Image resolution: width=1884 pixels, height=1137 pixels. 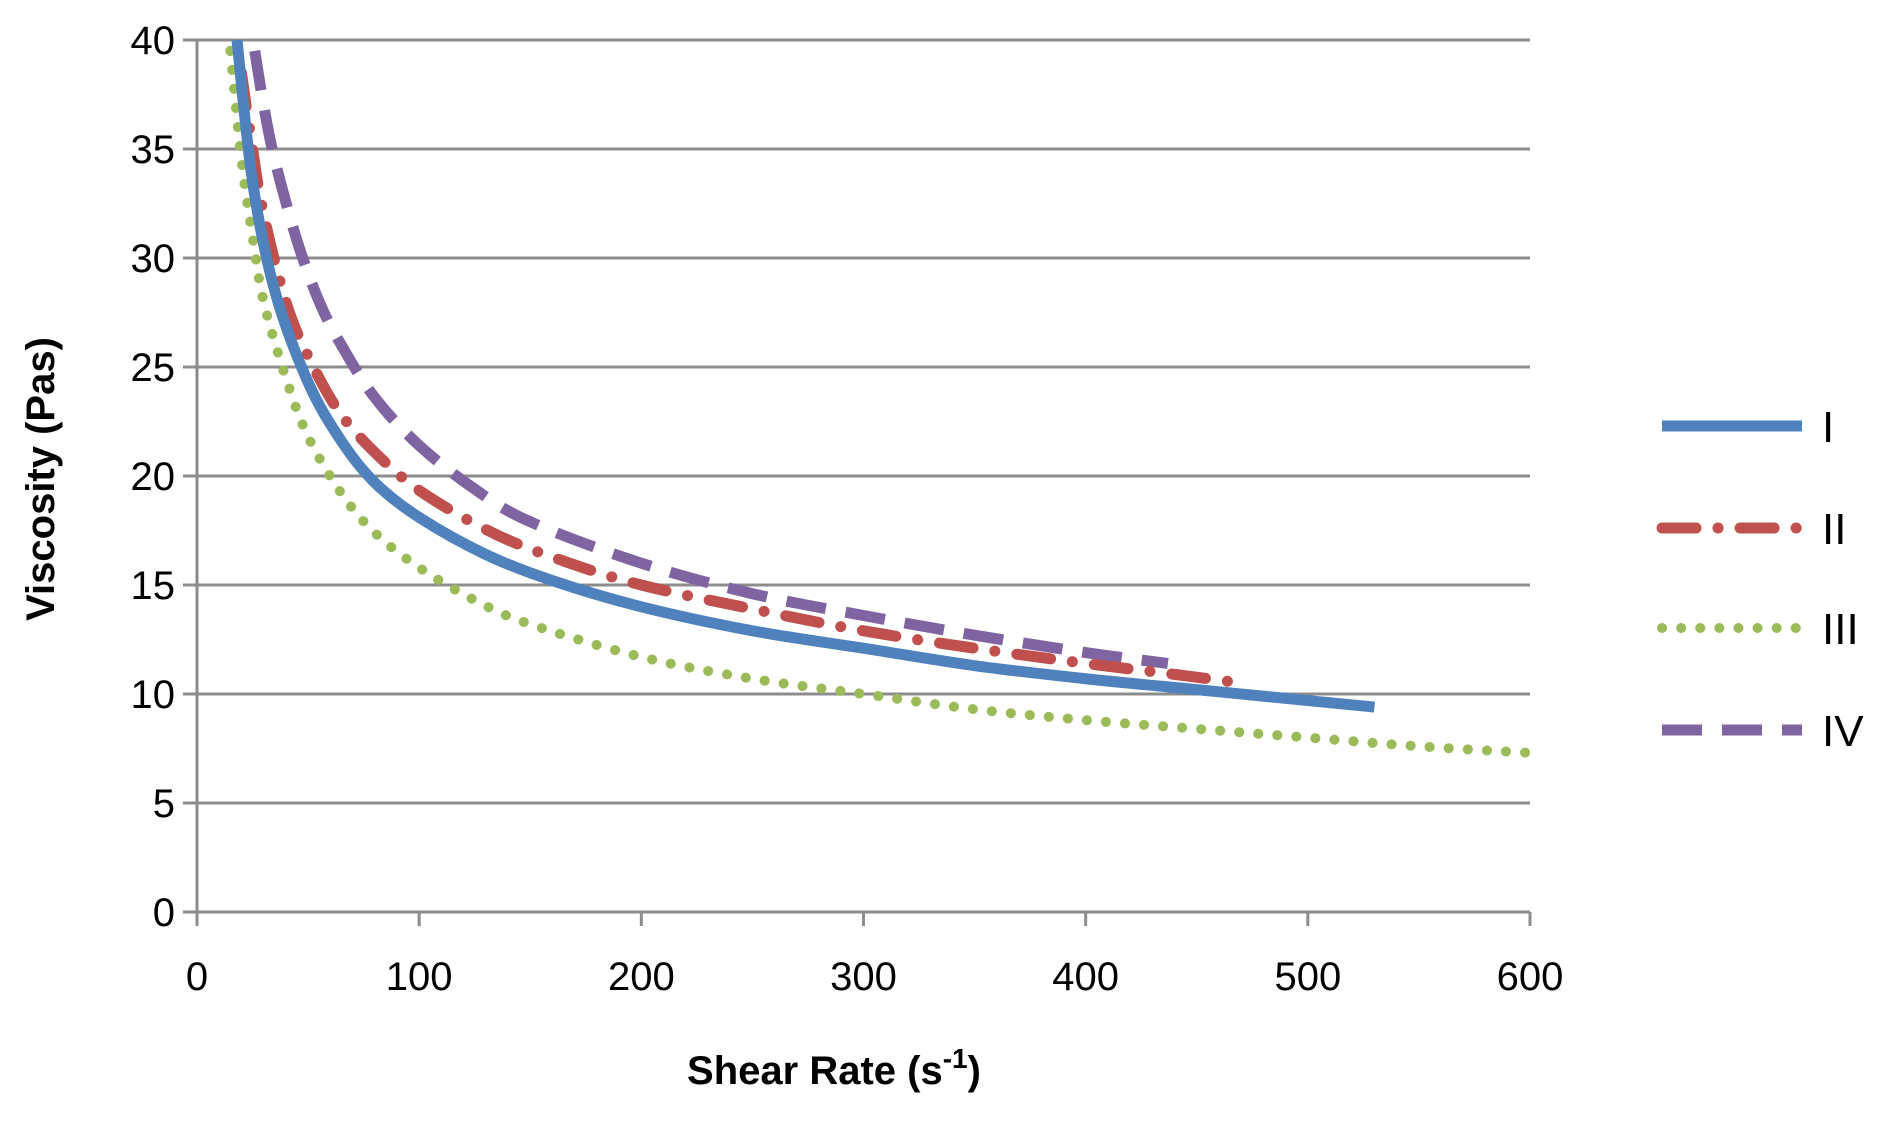 I want to click on y-tick-label-25: 25, so click(x=153, y=368).